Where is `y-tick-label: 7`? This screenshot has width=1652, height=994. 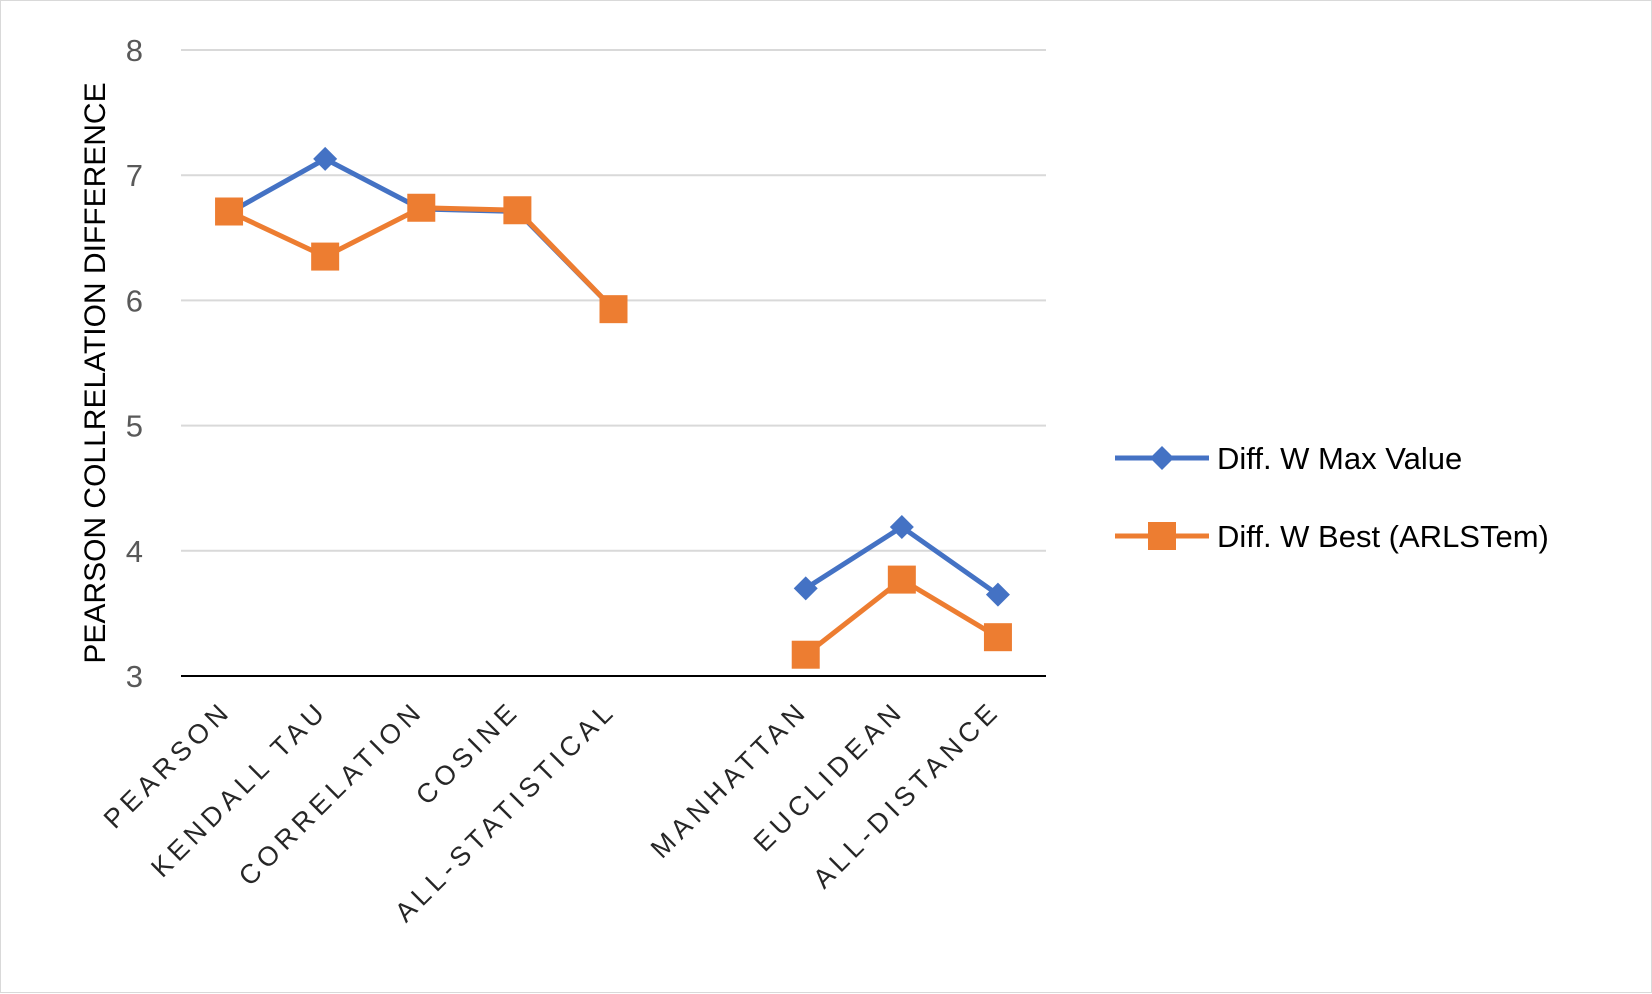
y-tick-label: 7 is located at coordinates (134, 175).